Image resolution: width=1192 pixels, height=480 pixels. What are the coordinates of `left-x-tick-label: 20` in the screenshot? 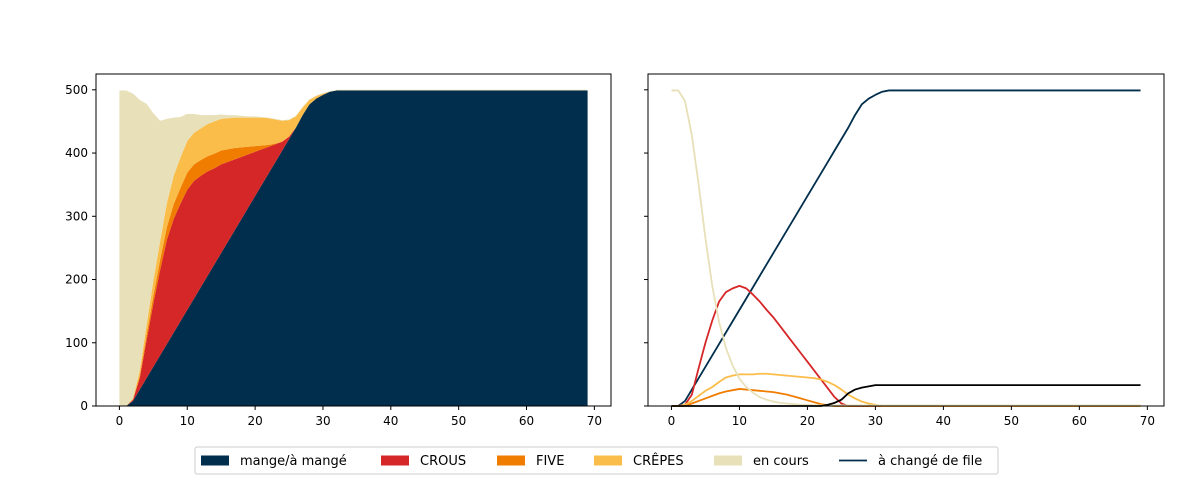 It's located at (254, 421).